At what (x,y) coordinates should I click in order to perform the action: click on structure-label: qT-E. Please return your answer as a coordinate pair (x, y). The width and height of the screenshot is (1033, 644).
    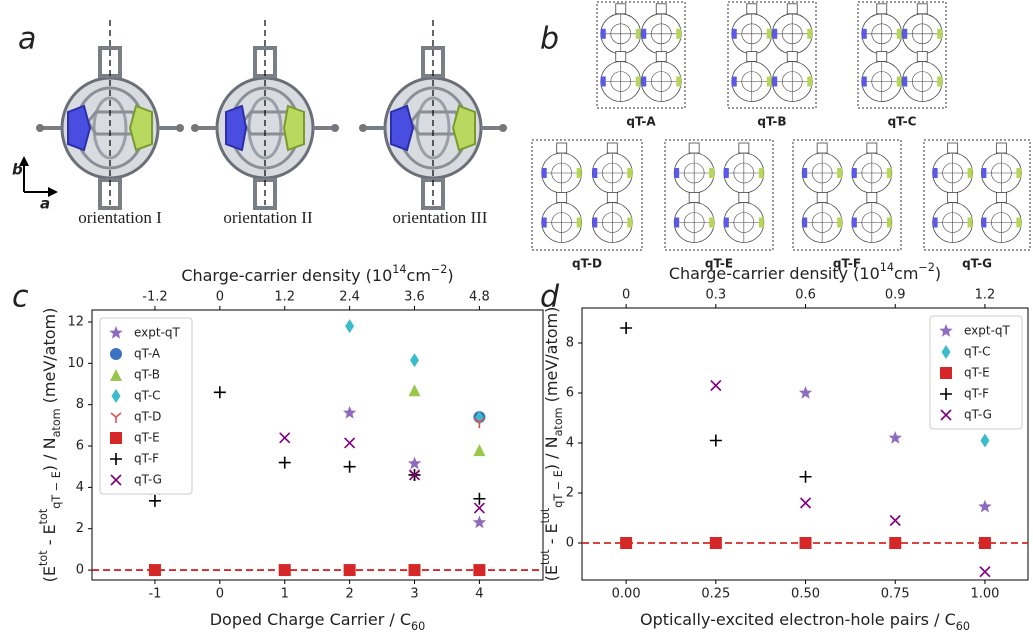
    Looking at the image, I should click on (719, 264).